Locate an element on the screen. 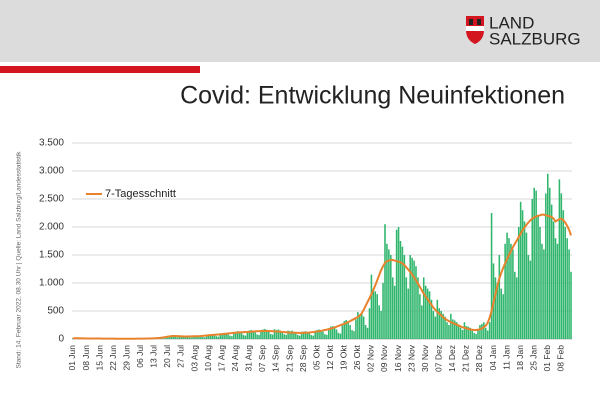 This screenshot has height=400, width=600. x-tick-label: 30 Nov is located at coordinates (425, 358).